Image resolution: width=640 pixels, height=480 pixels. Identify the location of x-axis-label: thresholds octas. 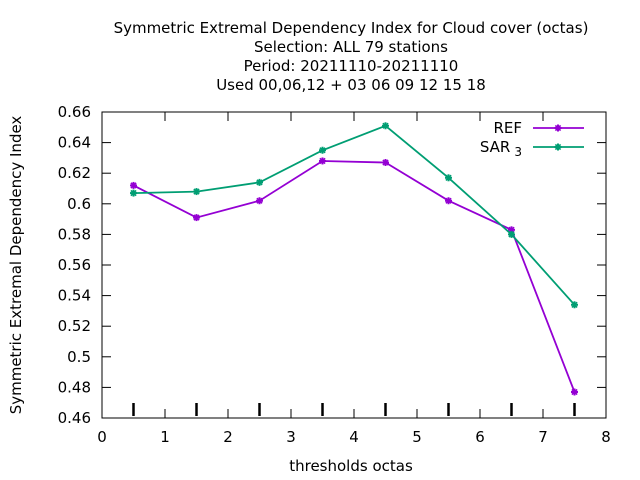
(351, 466).